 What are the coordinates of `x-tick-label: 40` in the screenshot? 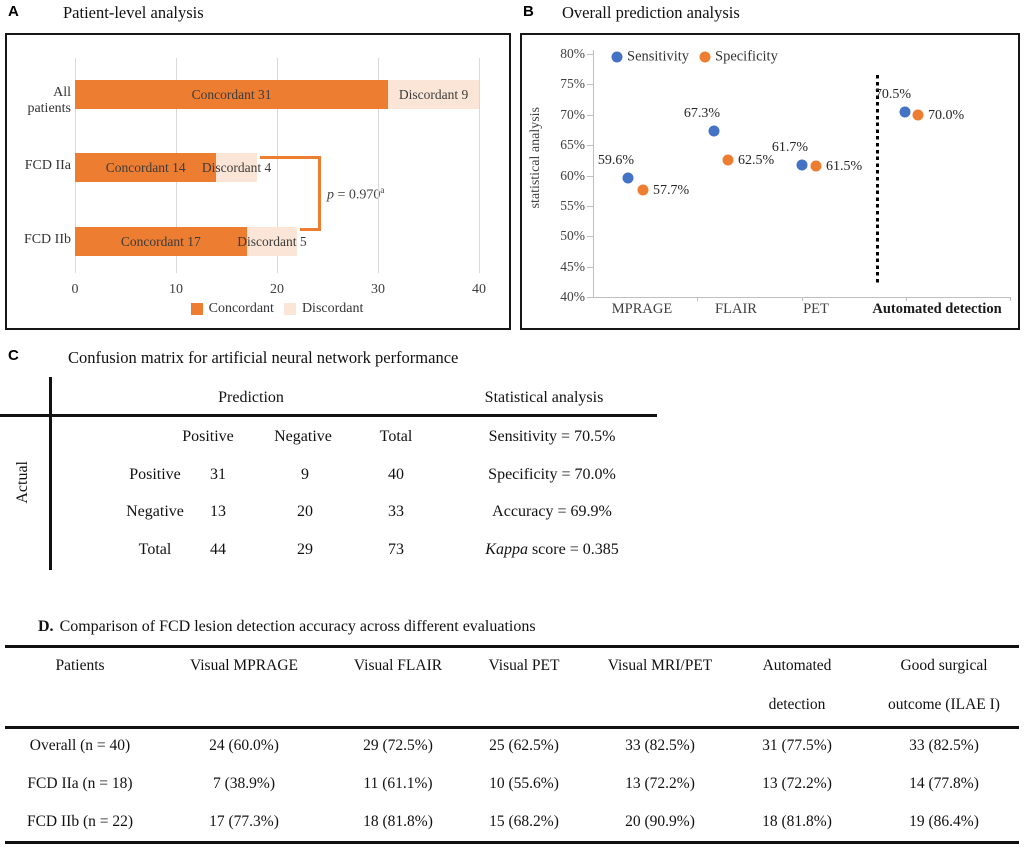 It's located at (479, 289).